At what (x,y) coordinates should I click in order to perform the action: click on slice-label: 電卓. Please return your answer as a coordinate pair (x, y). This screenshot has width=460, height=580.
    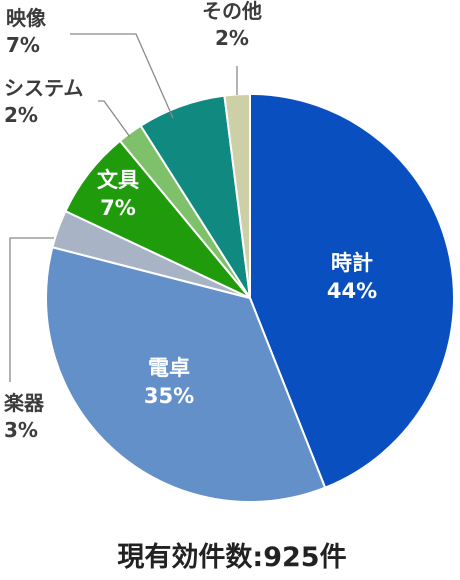
    Looking at the image, I should click on (169, 368).